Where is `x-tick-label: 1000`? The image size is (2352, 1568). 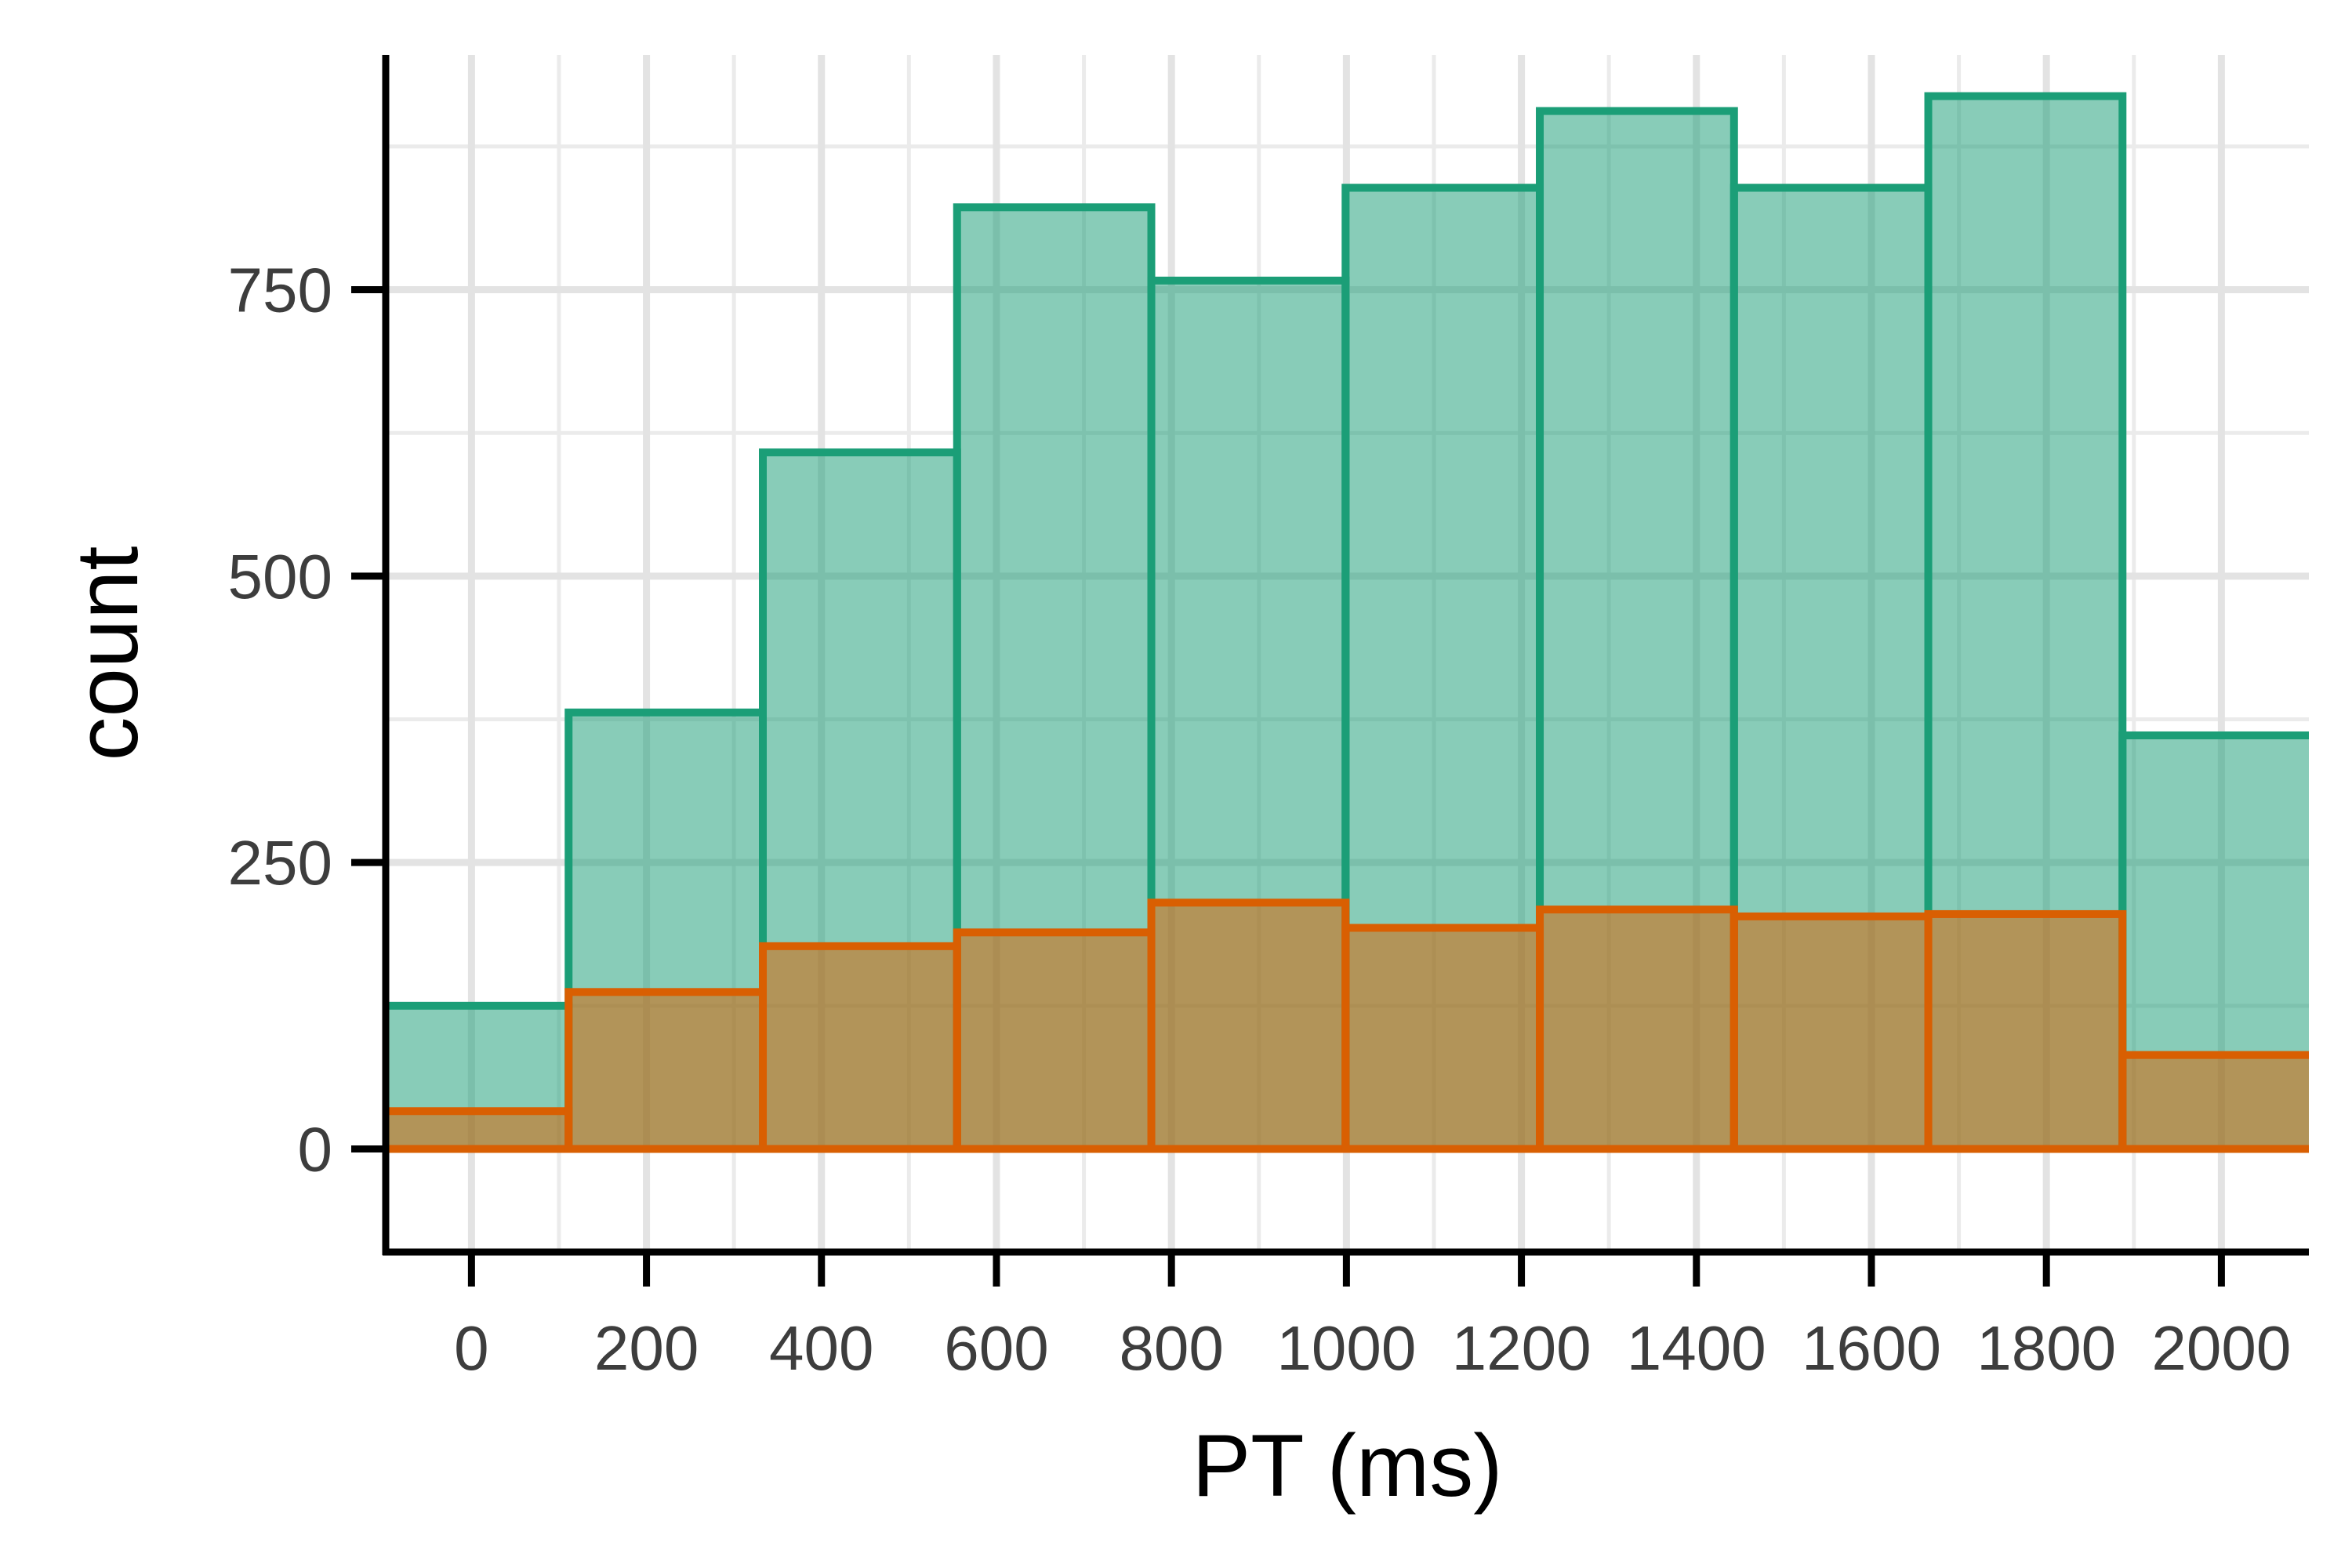
x-tick-label: 1000 is located at coordinates (1346, 1348).